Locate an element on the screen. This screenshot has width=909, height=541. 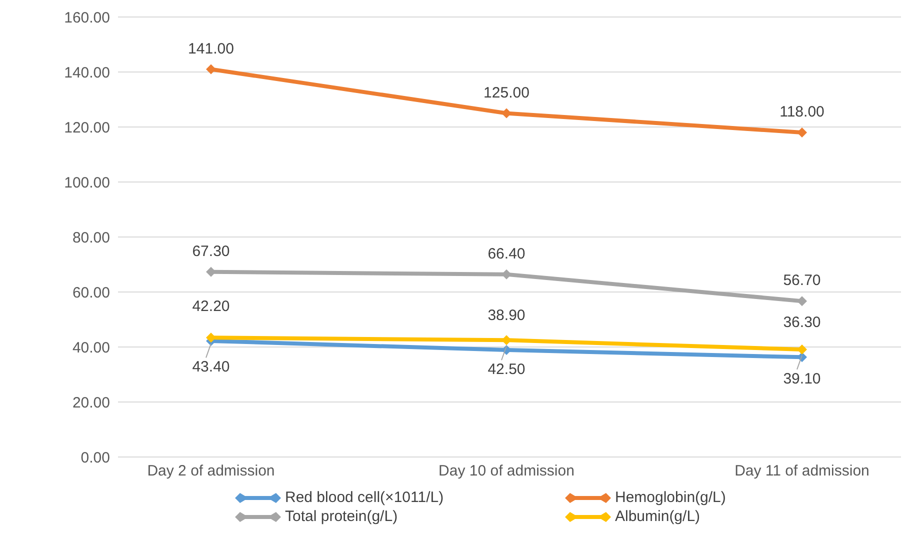
x-tick-label: Day 10 of admission is located at coordinates (506, 471).